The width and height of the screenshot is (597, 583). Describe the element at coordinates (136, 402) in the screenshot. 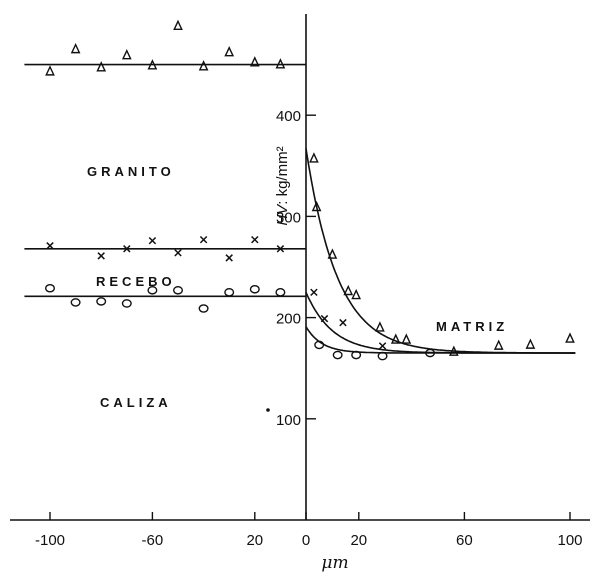

I see `region-label-caliza: CALIZA` at that location.